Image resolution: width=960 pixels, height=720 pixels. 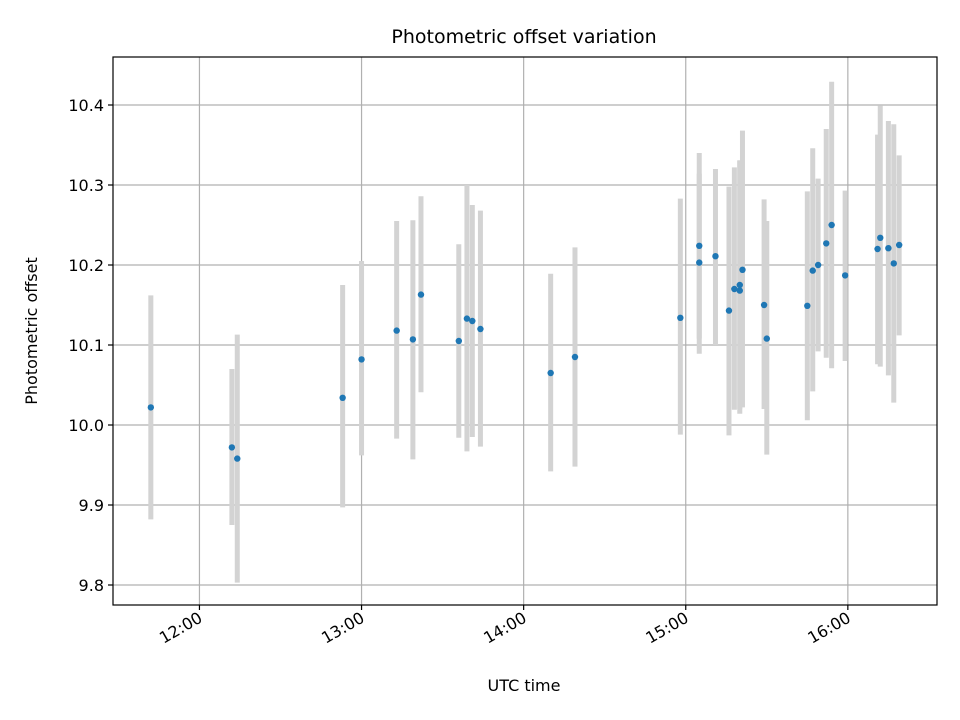 What do you see at coordinates (86, 105) in the screenshot?
I see `y-tick-label: 10.4` at bounding box center [86, 105].